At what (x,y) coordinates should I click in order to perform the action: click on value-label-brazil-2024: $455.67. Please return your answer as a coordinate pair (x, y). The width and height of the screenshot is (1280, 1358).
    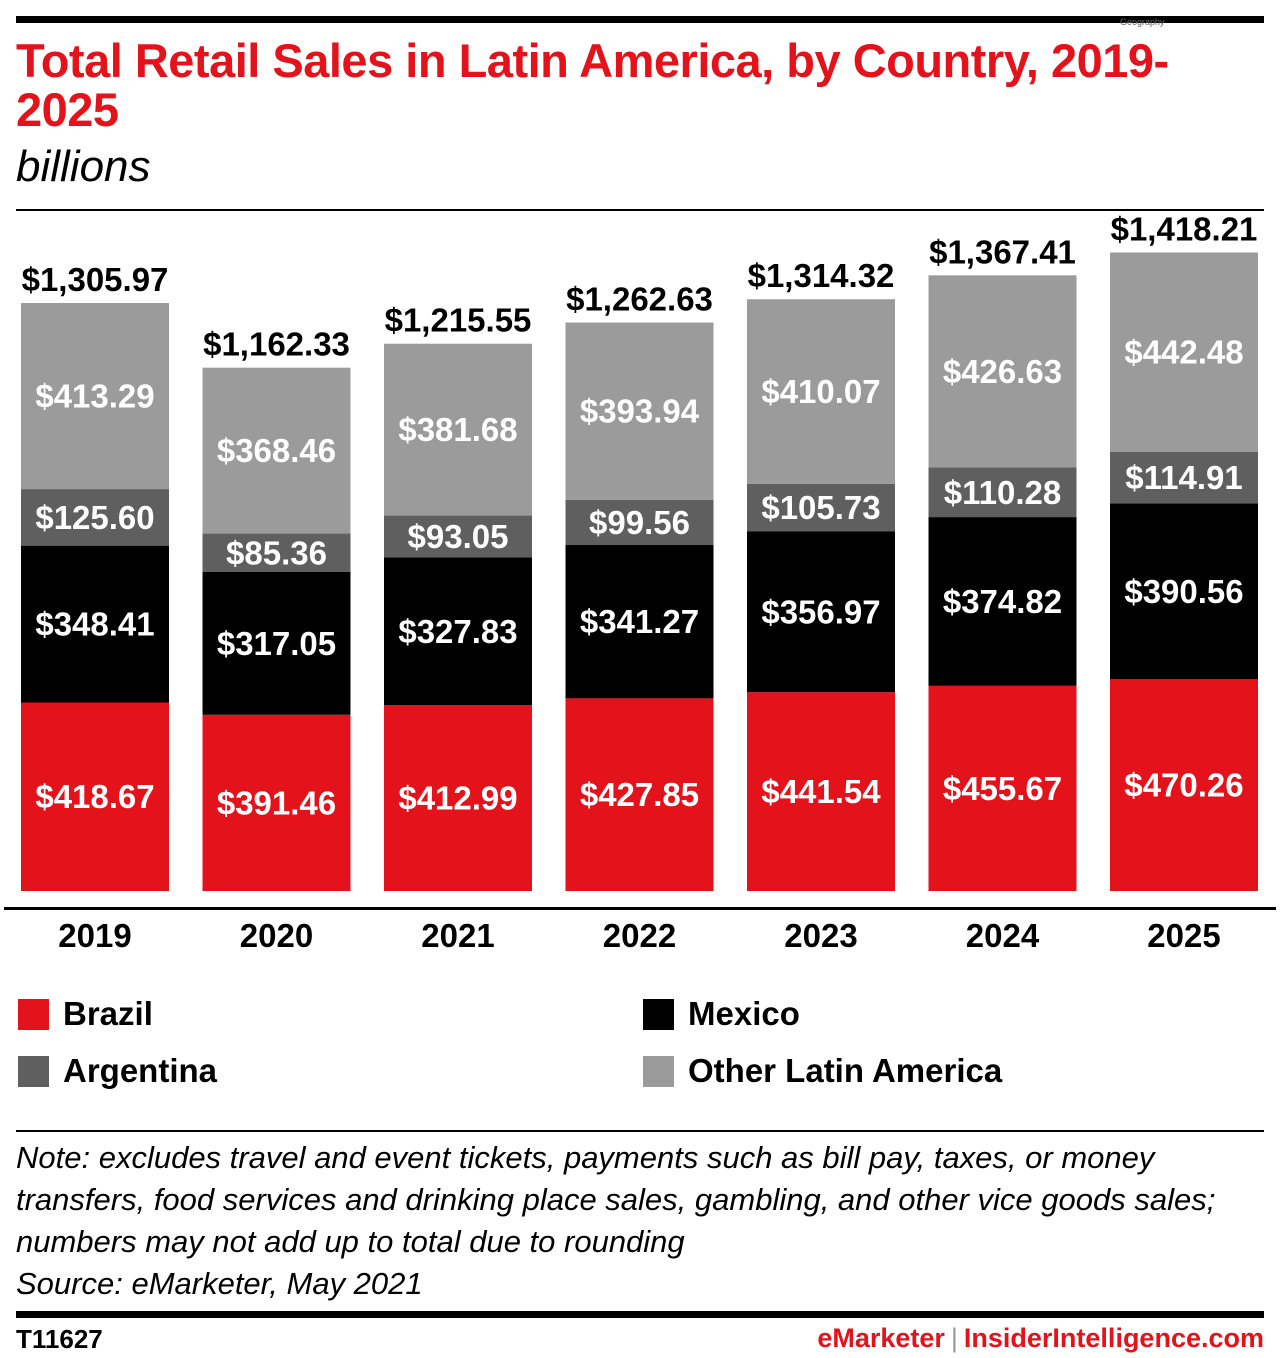
    Looking at the image, I should click on (1002, 788).